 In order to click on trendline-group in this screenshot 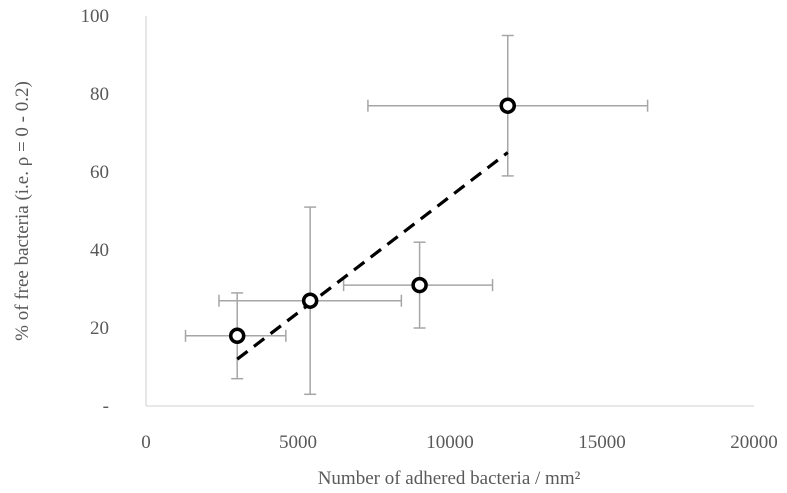, I will do `click(372, 256)`.